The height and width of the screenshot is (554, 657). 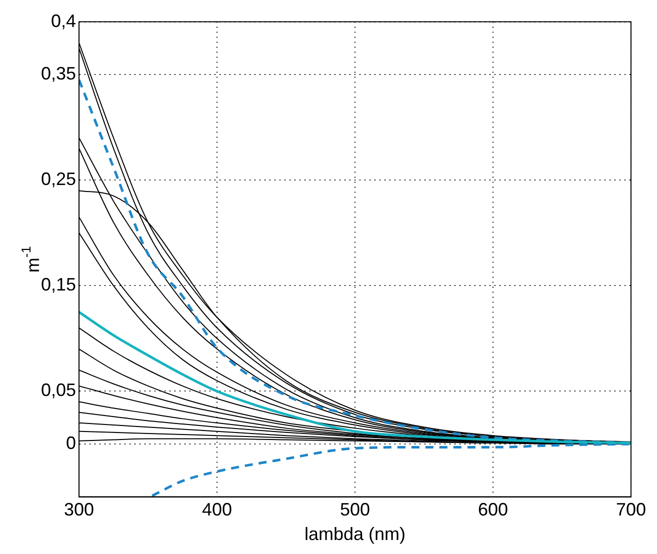 I want to click on x-tick-label: 500, so click(x=355, y=510).